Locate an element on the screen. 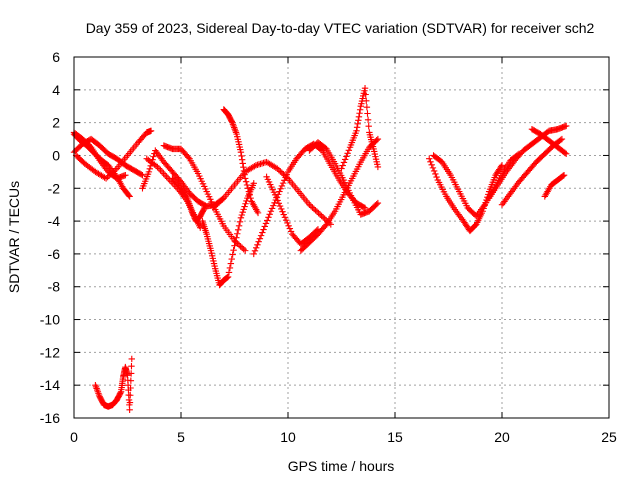  y-tick-label: -8 is located at coordinates (54, 287).